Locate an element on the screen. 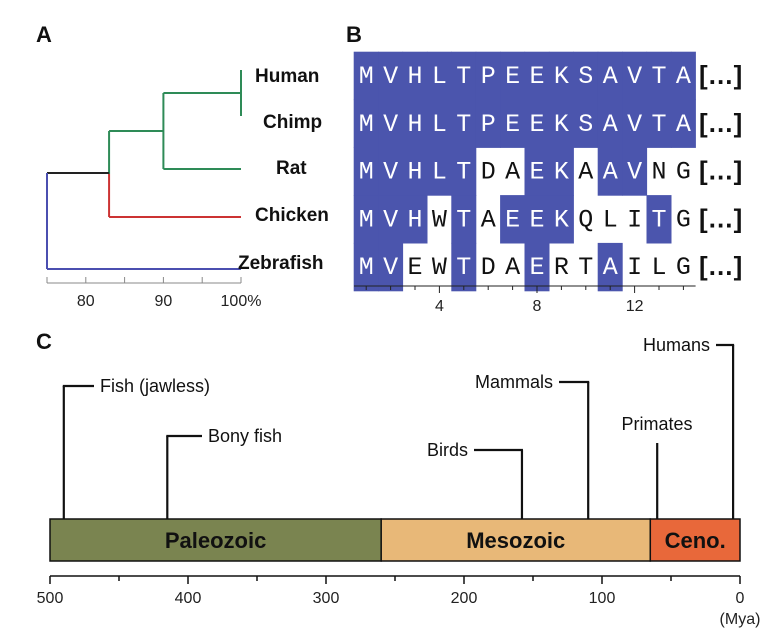  residue: Q is located at coordinates (585, 219).